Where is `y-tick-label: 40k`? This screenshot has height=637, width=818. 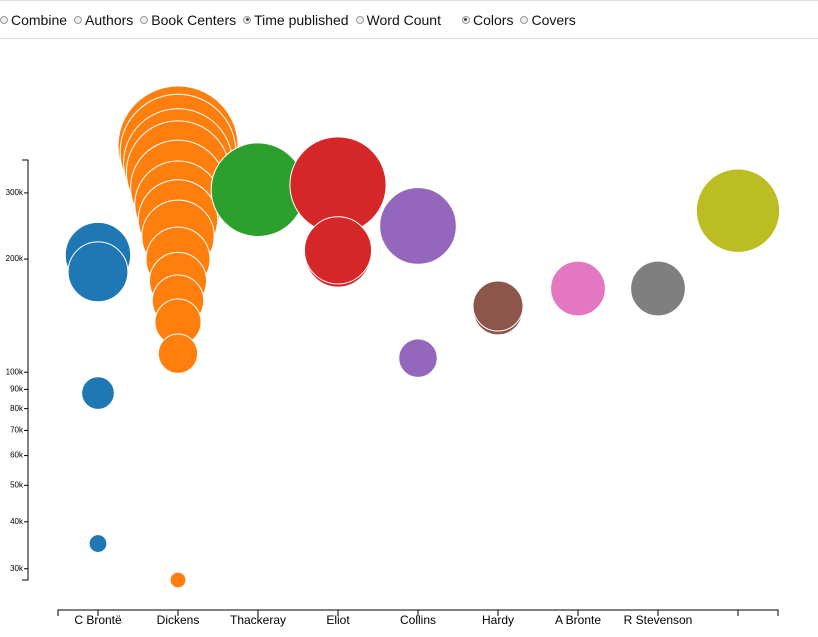 y-tick-label: 40k is located at coordinates (17, 521).